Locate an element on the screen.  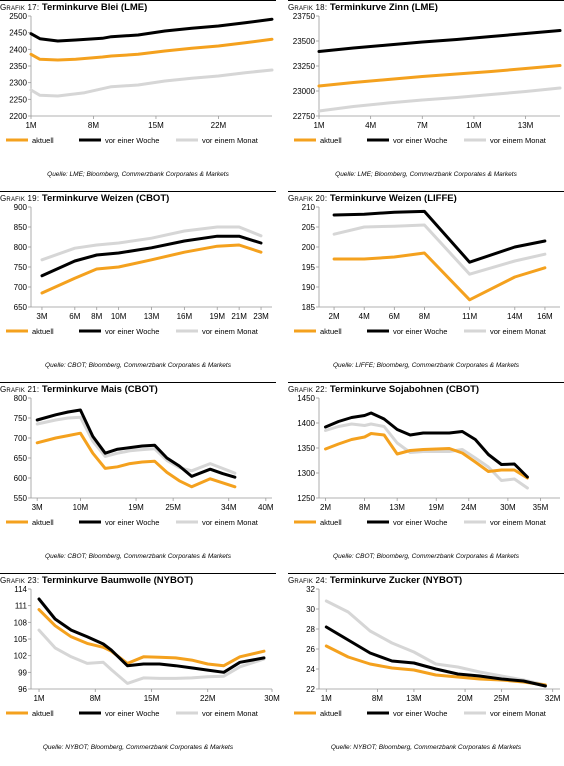
y-tick-label: 700 is located at coordinates (21, 287).